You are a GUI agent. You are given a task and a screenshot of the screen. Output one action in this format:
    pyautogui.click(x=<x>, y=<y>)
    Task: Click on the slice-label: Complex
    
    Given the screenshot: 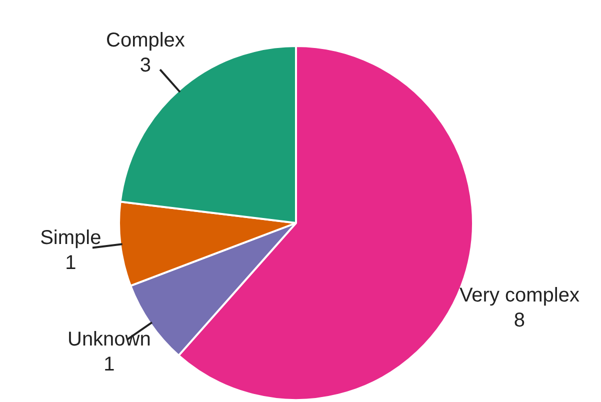 What is the action you would take?
    pyautogui.click(x=145, y=41)
    